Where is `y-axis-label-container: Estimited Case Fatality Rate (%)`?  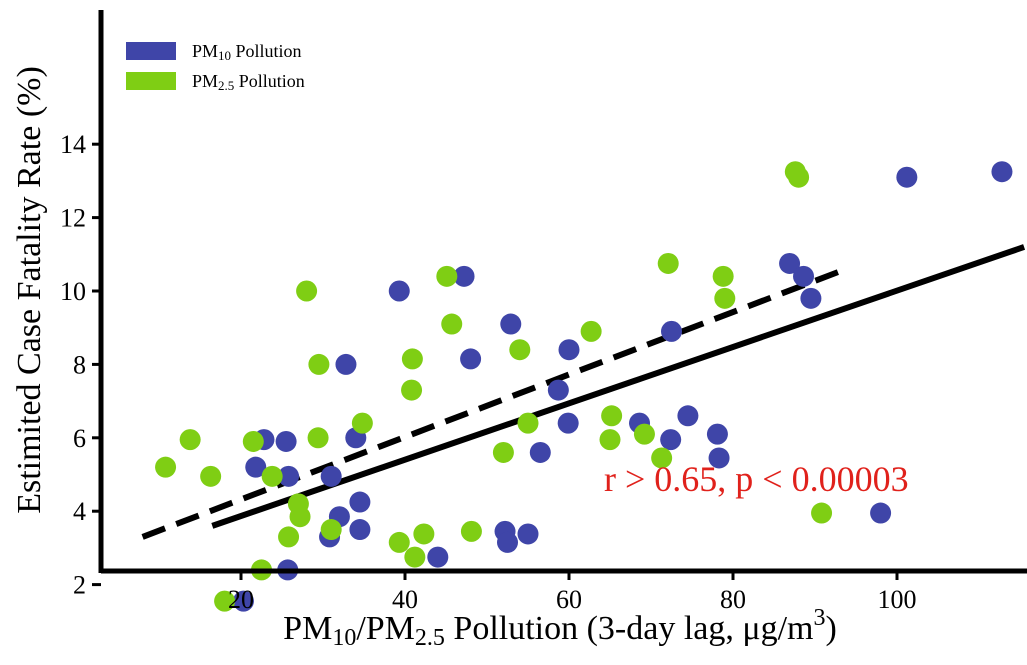
y-axis-label-container: Estimited Case Fatality Rate (%) is located at coordinates (30, 290).